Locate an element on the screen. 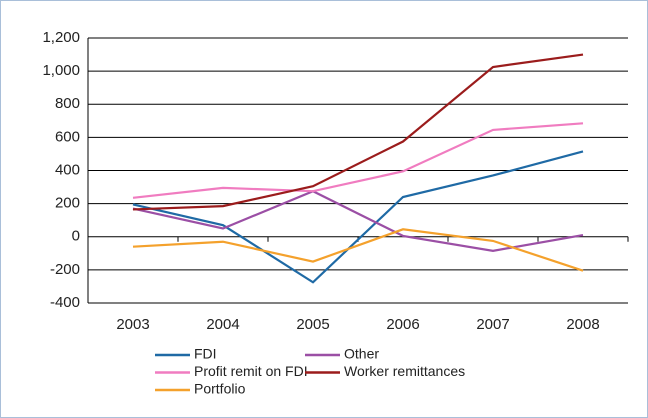  y-tick-label: 1,200 is located at coordinates (61, 37).